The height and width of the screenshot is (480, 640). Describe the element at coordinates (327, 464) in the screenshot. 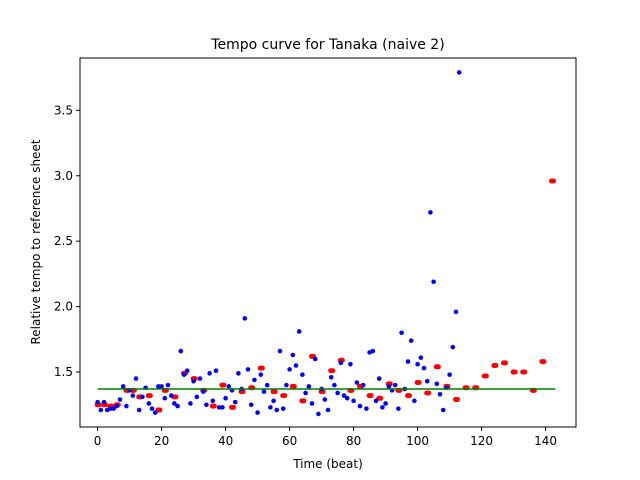

I see `x-axis-label: Time (beat)` at that location.